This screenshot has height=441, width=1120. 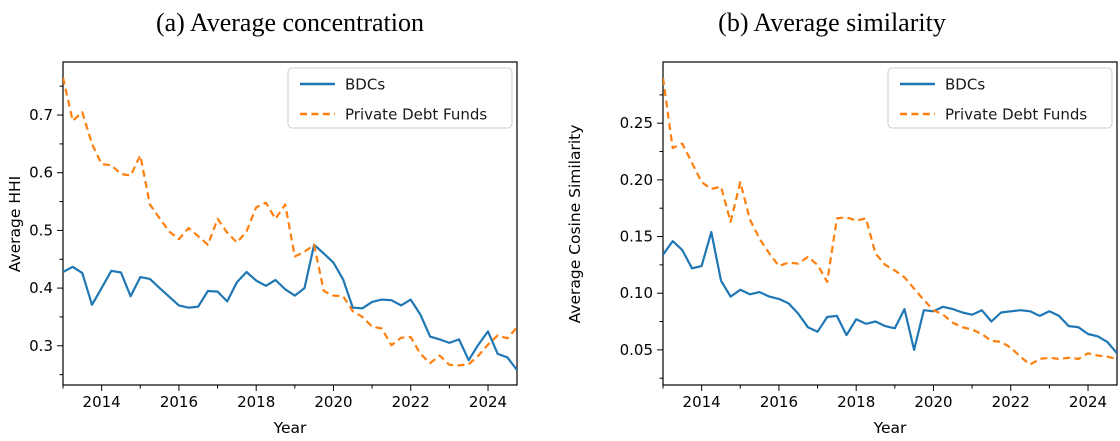 What do you see at coordinates (41, 346) in the screenshot?
I see `y-tick-label: 0.3` at bounding box center [41, 346].